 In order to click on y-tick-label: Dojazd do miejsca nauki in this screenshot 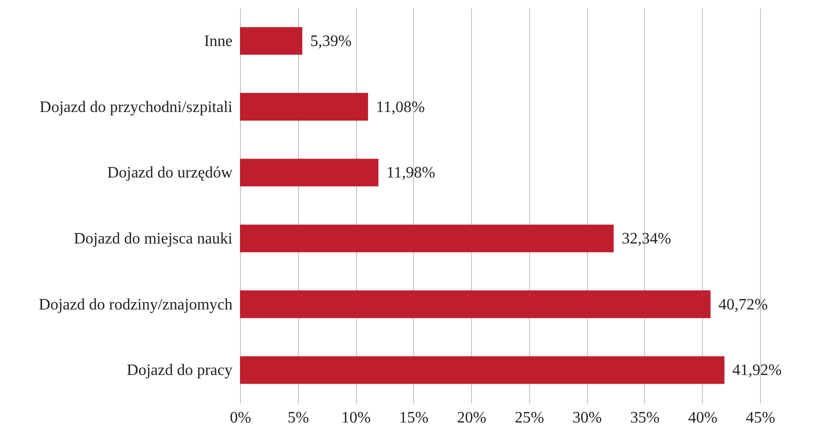, I will do `click(154, 239)`.